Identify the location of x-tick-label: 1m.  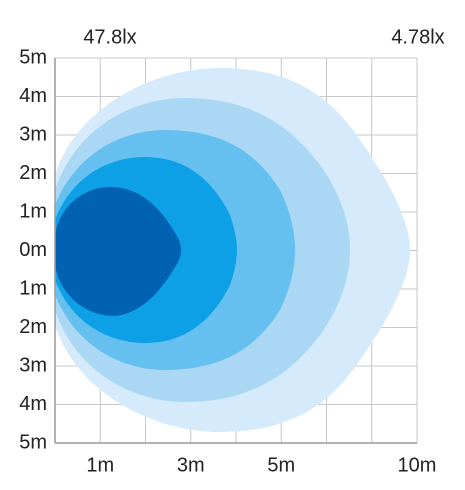
(100, 465).